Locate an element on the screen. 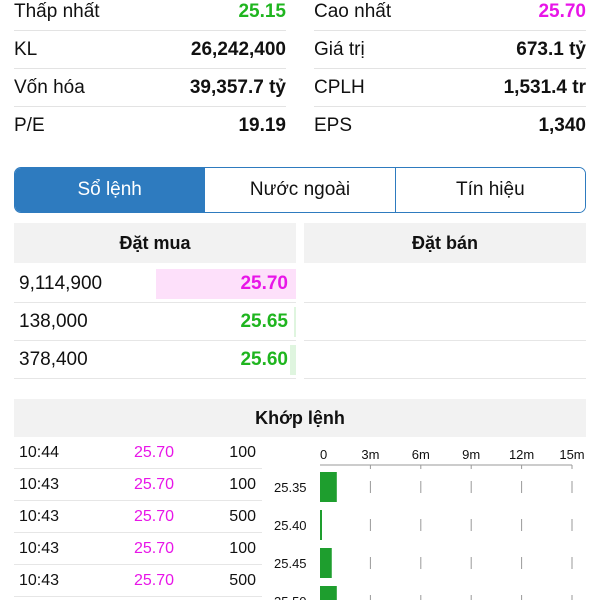 The image size is (600, 600). segmented-tabs: Sổ lệnh Nước ngoài Tín hiệu is located at coordinates (300, 190).